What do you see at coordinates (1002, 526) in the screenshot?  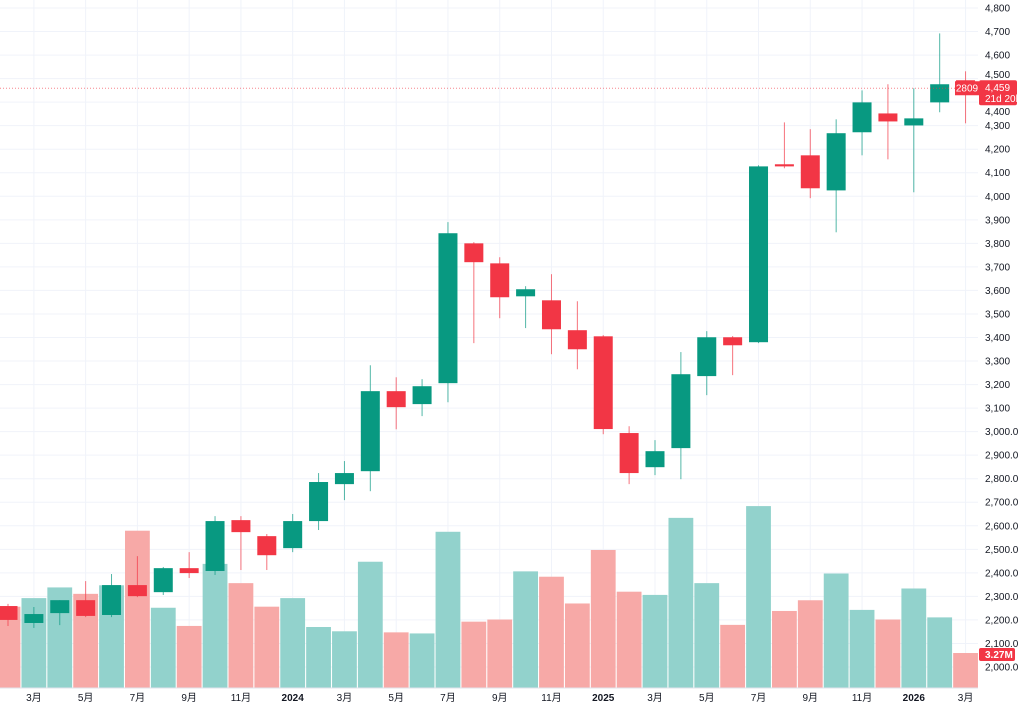 I see `y-tick-label: 2,600.0` at bounding box center [1002, 526].